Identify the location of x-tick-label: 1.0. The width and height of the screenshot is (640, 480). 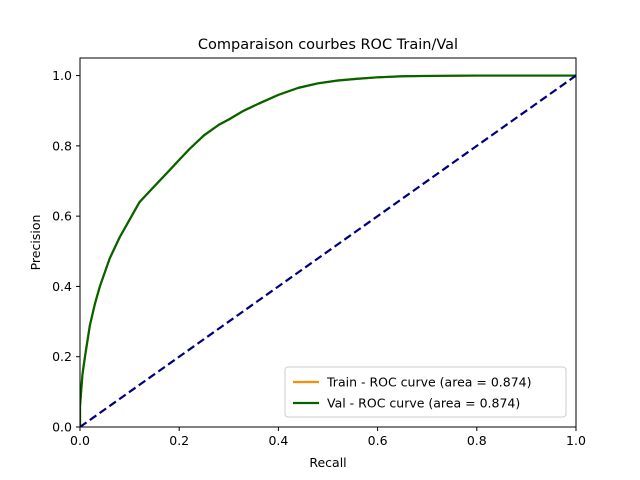
(576, 440).